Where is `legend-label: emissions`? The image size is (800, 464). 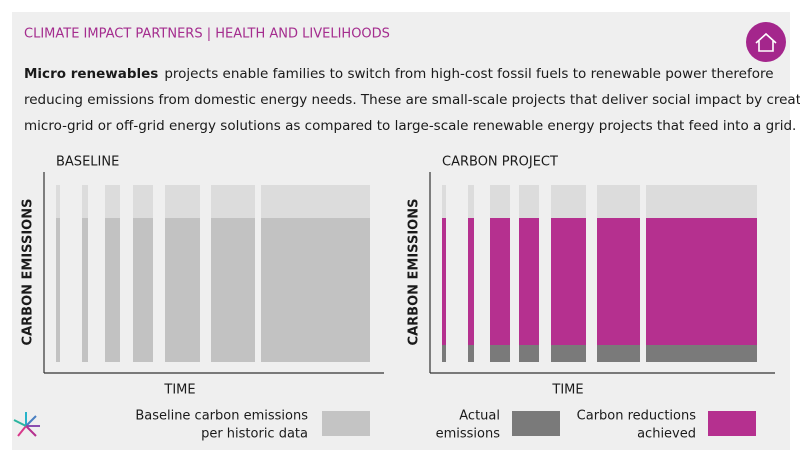 legend-label: emissions is located at coordinates (468, 434).